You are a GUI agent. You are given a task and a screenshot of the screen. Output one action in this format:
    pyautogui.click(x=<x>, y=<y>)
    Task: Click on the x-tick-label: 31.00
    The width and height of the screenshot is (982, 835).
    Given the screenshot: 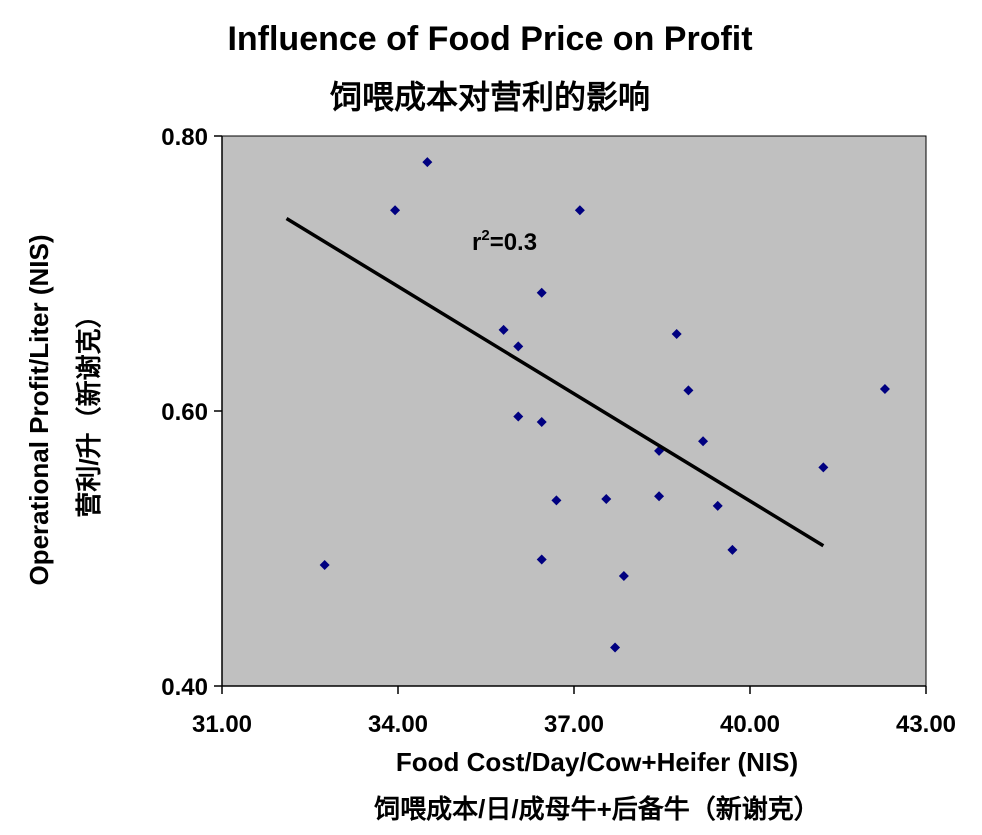 What is the action you would take?
    pyautogui.click(x=222, y=724)
    